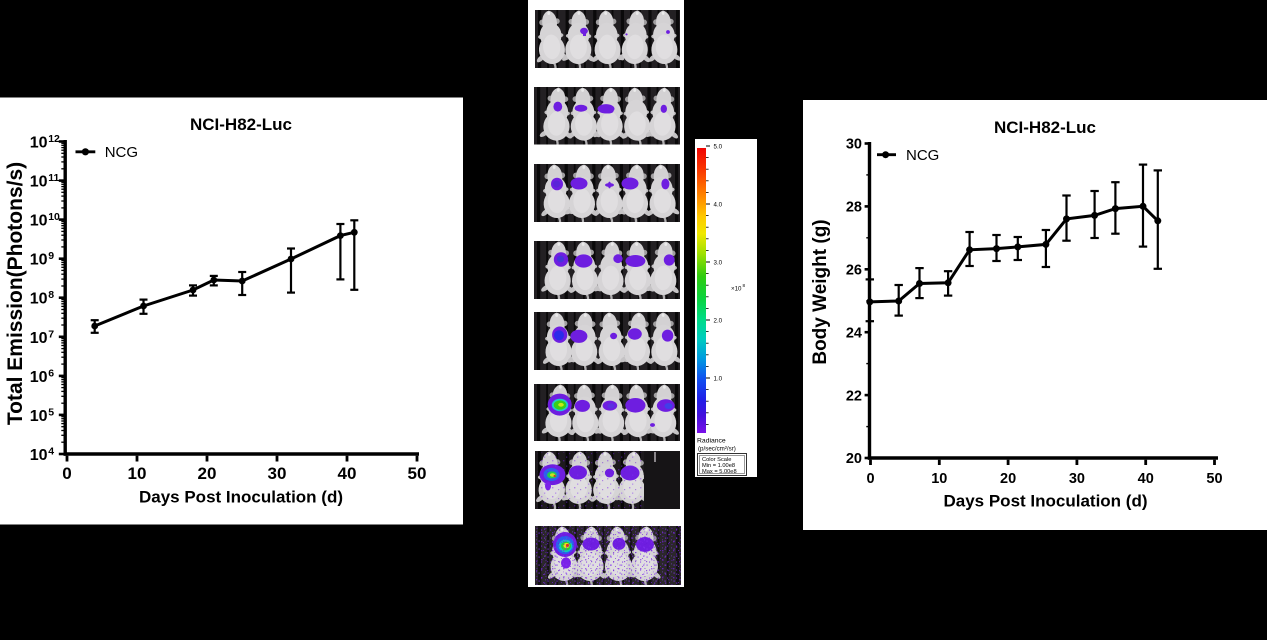 This screenshot has height=640, width=1267. Describe the element at coordinates (54, 139) in the screenshot. I see `svg-text: 12` at that location.